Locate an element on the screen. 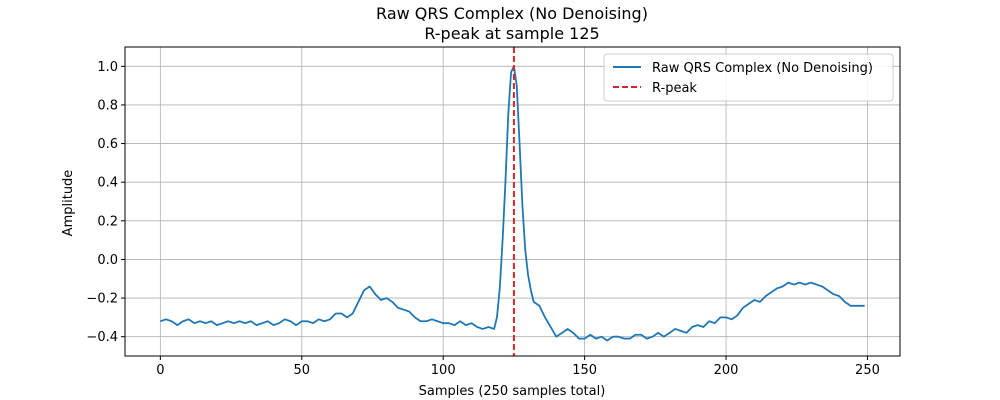 The width and height of the screenshot is (1000, 400). x-tick-label: 100 is located at coordinates (443, 370).